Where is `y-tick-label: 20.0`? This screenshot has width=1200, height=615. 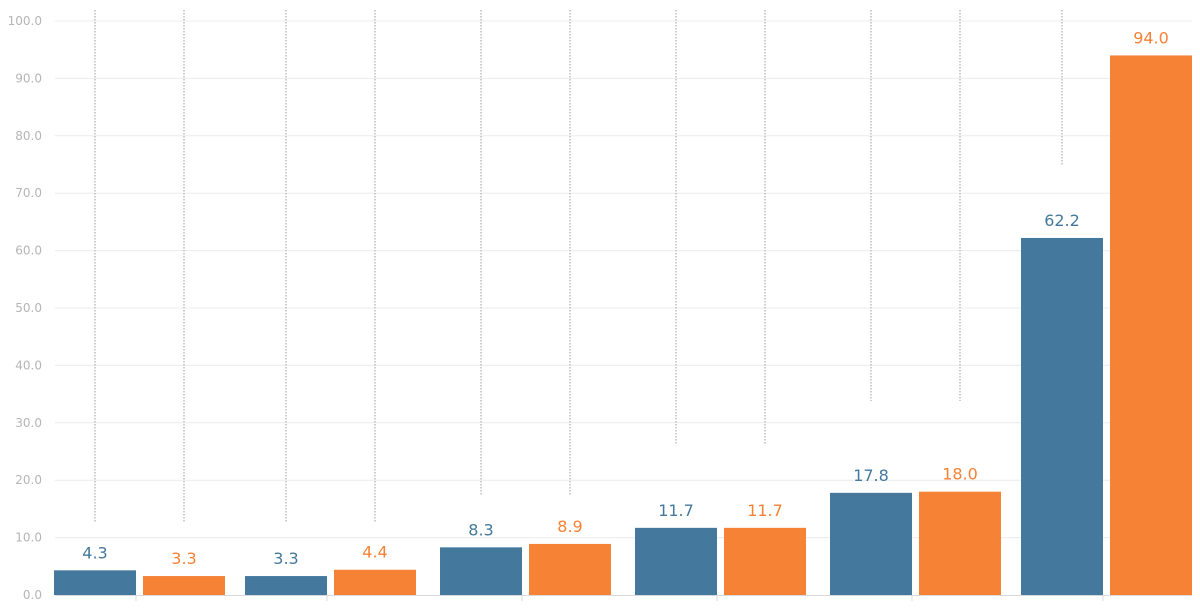 y-tick-label: 20.0 is located at coordinates (28, 480).